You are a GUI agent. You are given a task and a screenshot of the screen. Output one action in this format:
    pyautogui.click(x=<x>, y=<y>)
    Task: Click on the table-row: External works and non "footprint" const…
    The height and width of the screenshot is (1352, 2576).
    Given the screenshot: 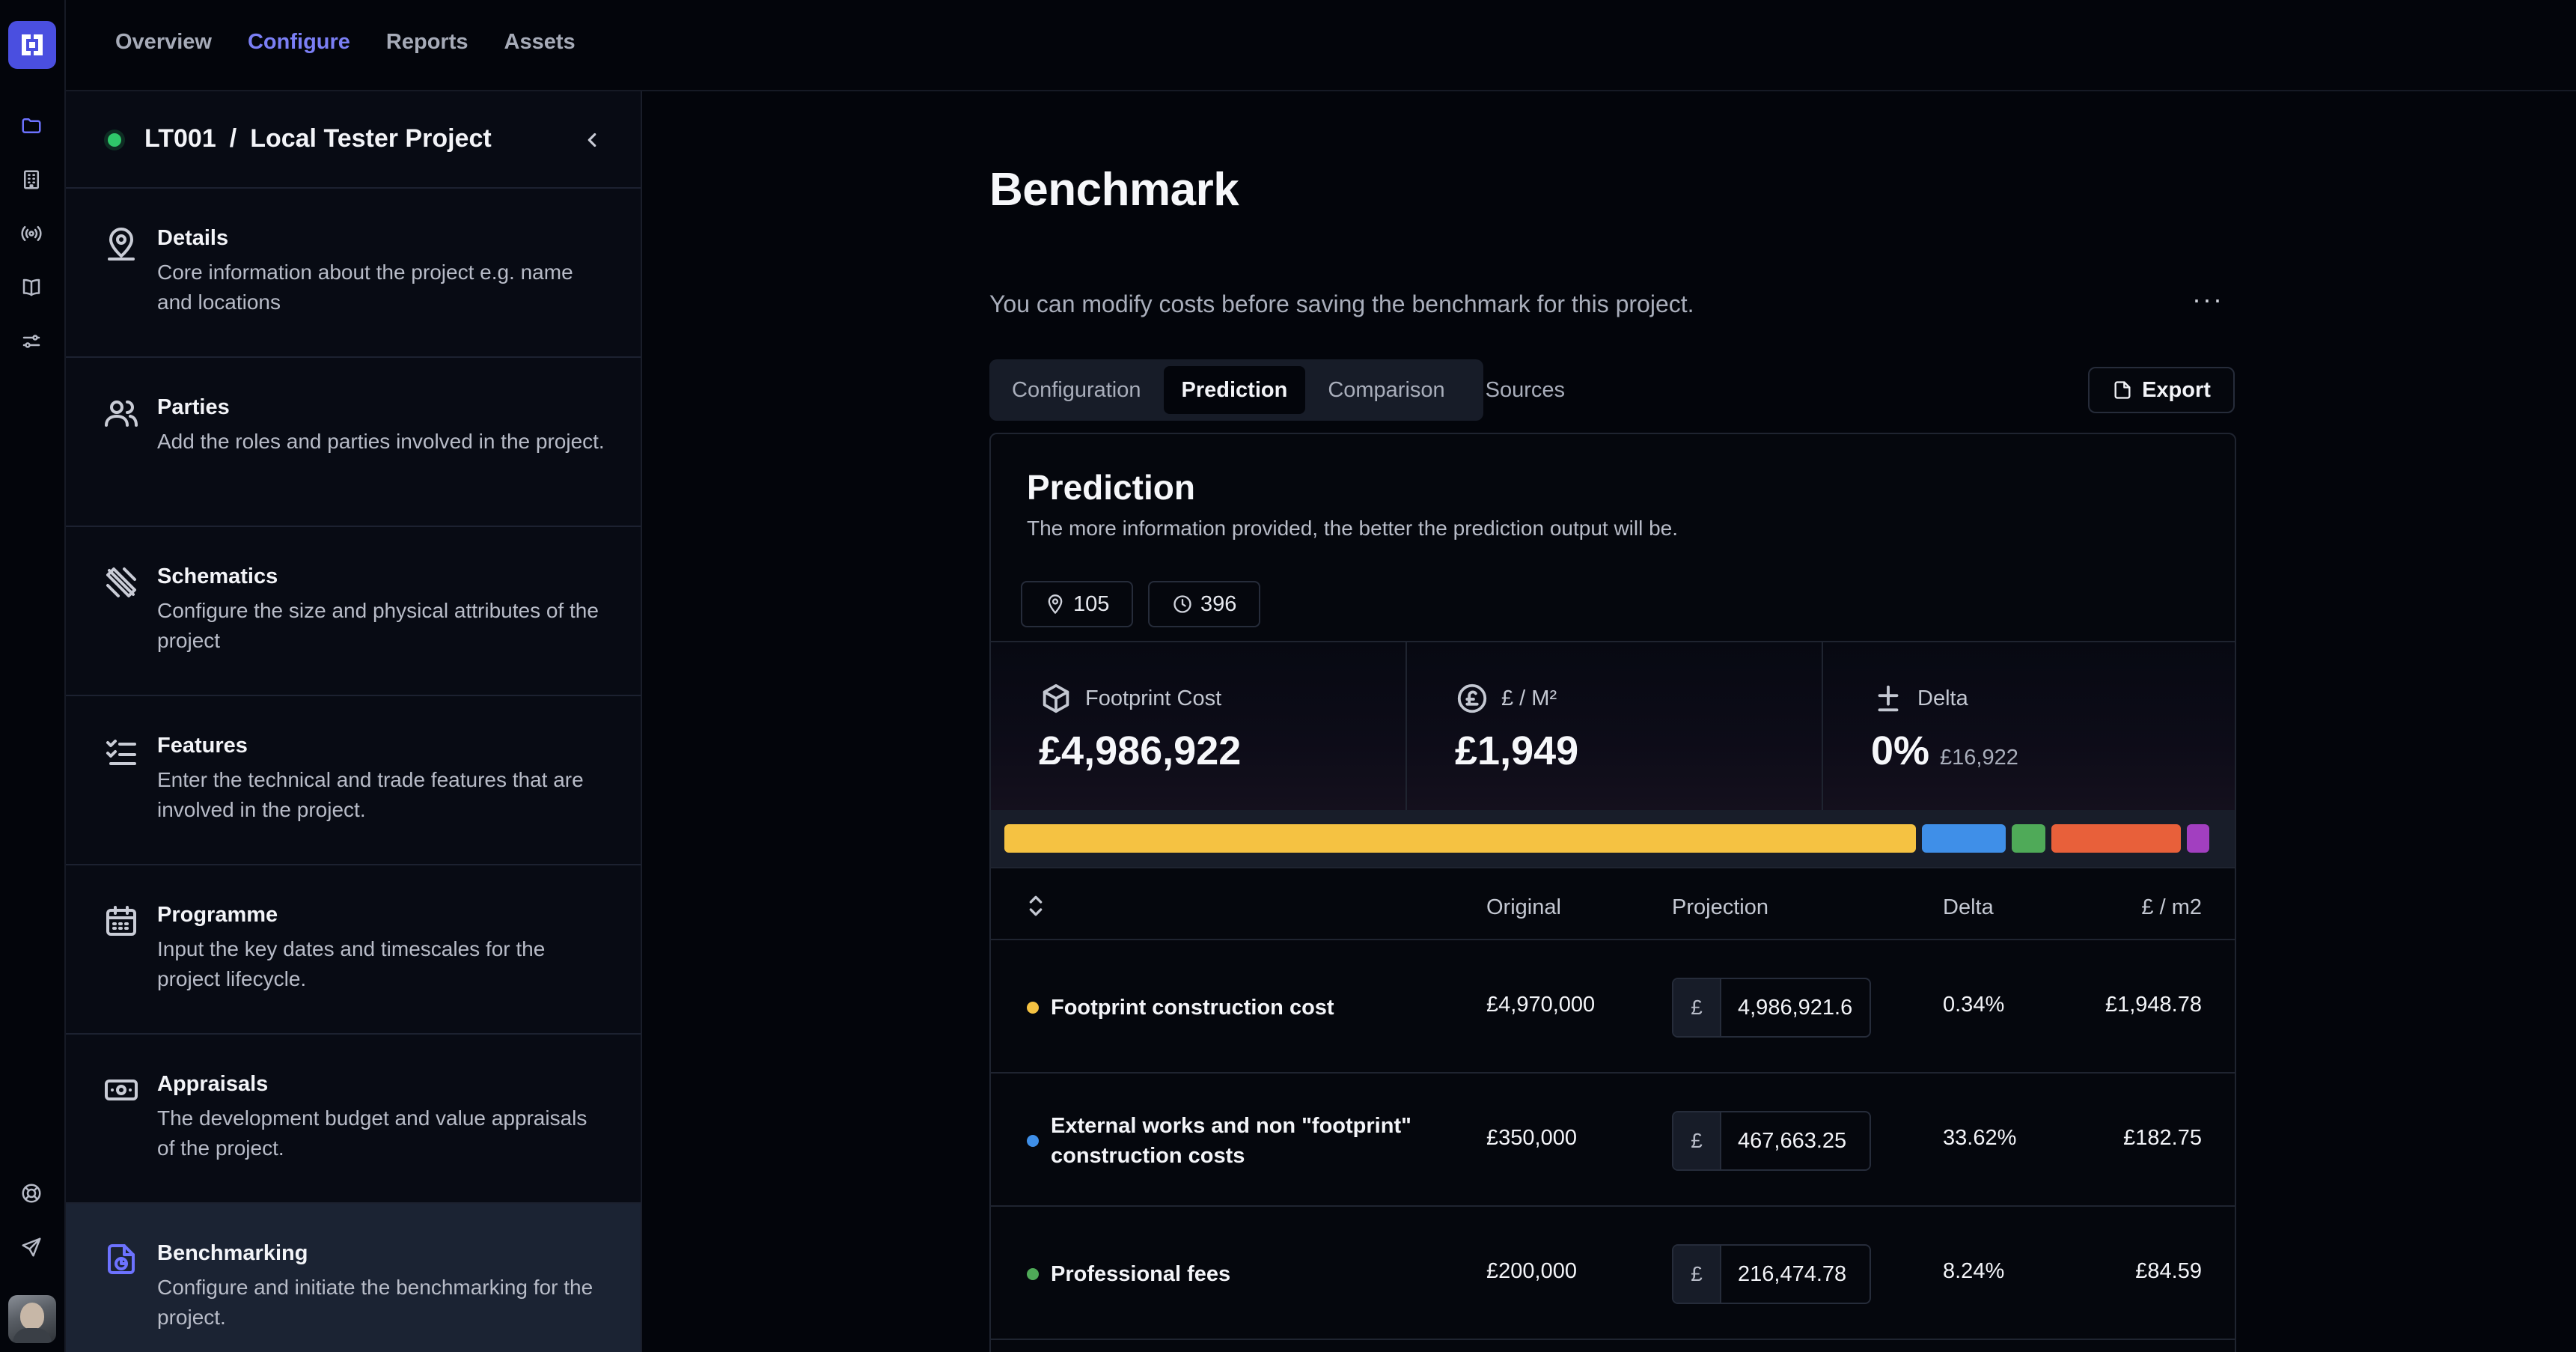 What is the action you would take?
    pyautogui.click(x=1613, y=1141)
    